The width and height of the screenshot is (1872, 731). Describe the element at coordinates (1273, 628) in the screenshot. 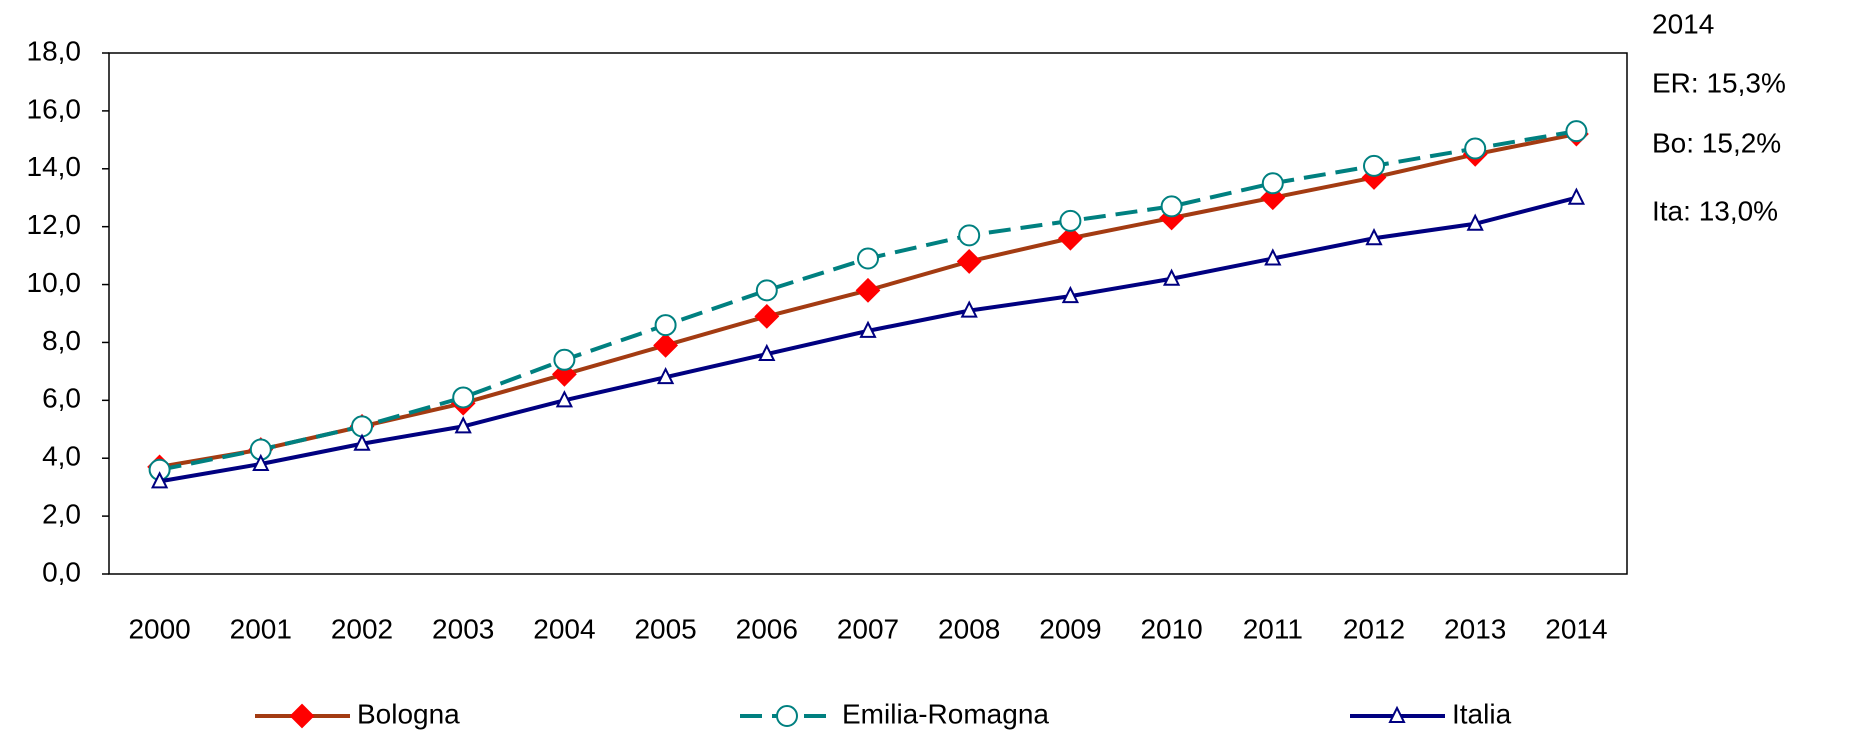

I see `x-tick-label: 2011` at that location.